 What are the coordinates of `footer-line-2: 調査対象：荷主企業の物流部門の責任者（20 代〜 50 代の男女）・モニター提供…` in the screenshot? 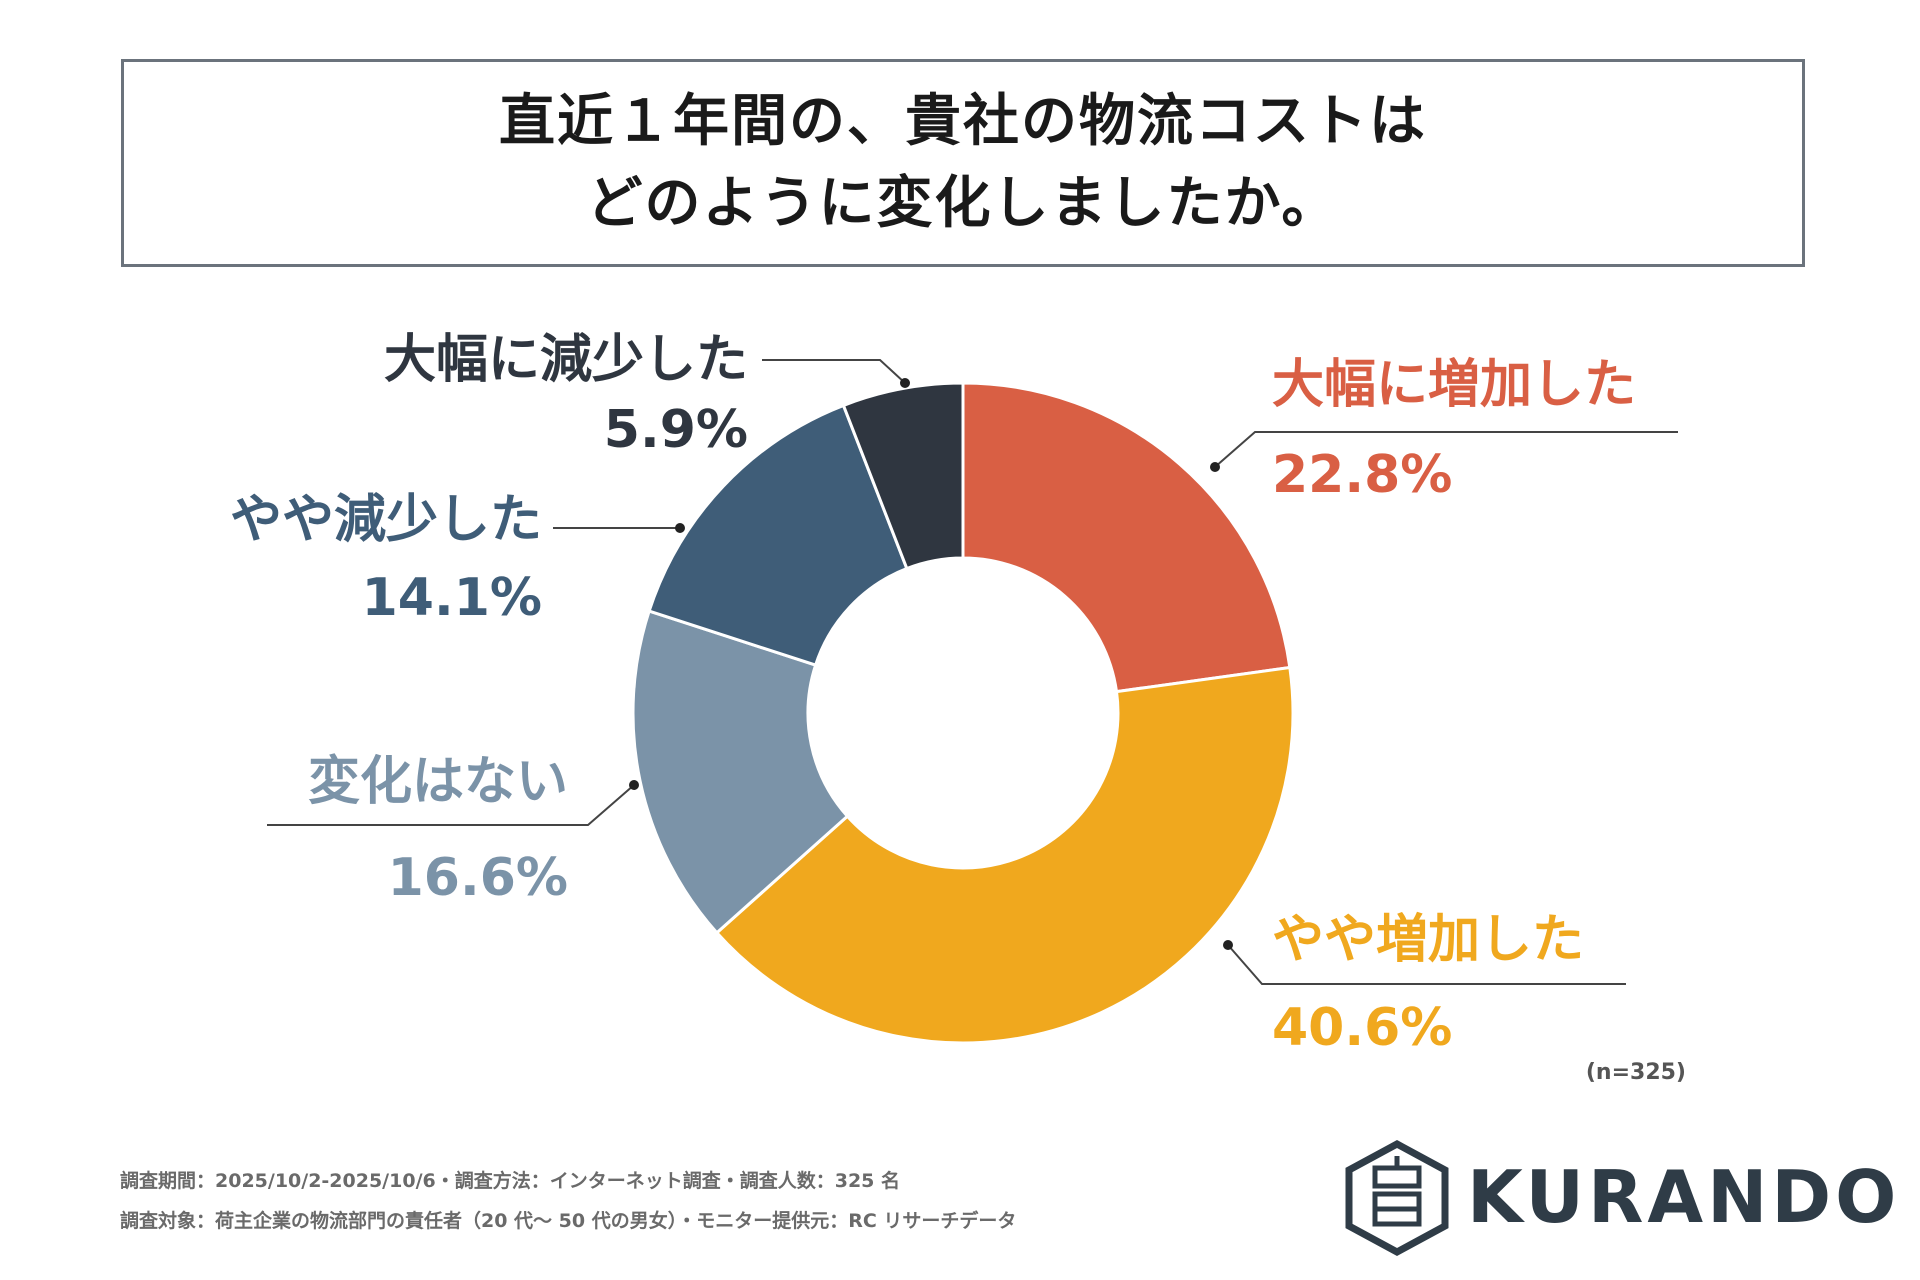 It's located at (568, 1221).